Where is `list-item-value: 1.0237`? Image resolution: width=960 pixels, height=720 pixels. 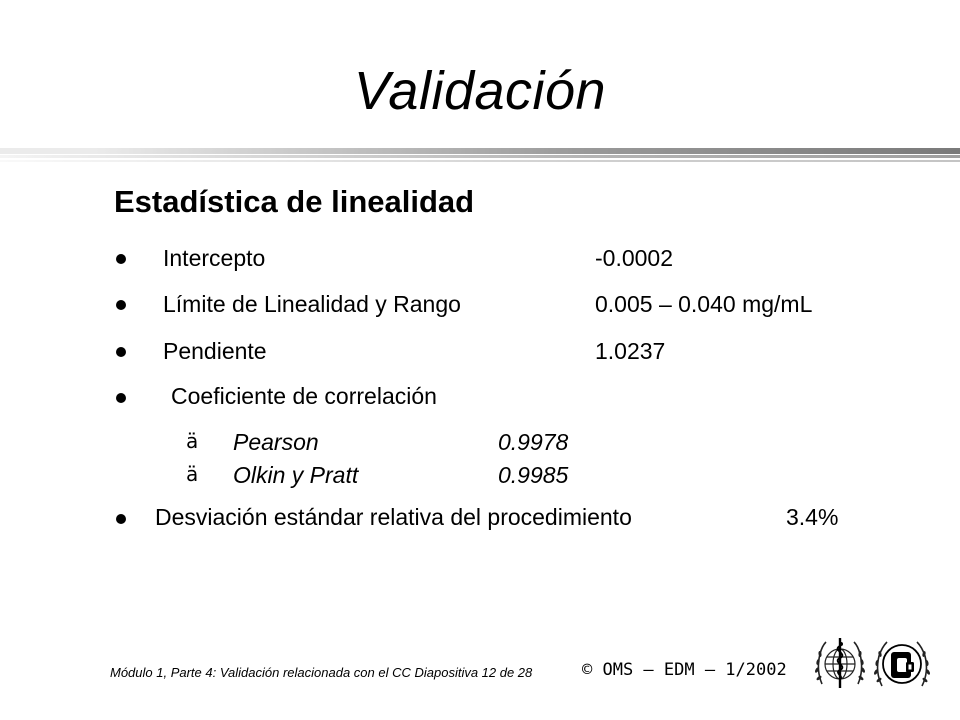
list-item-value: 1.0237 is located at coordinates (630, 351).